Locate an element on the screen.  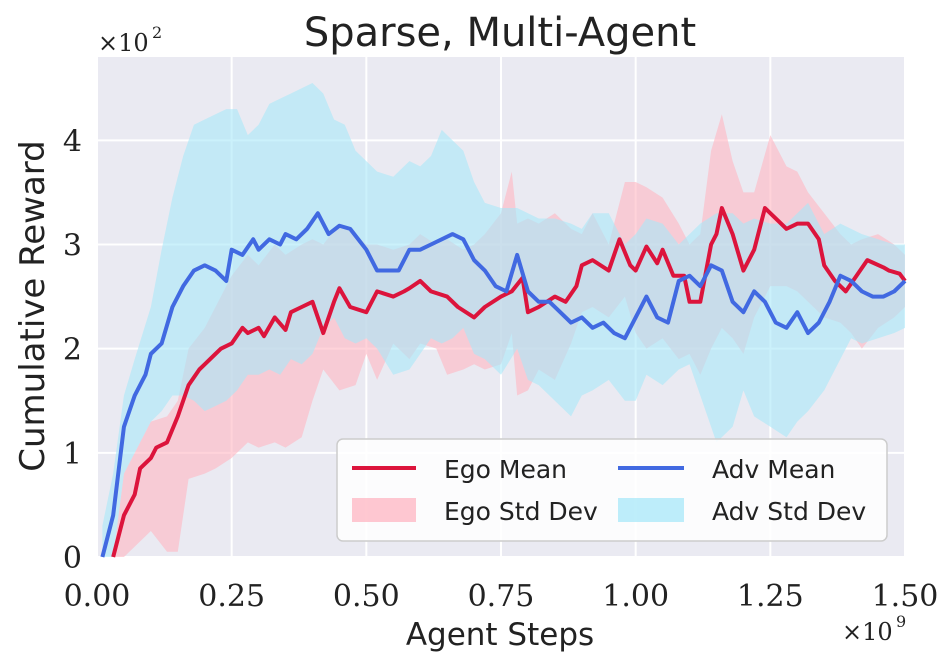
y-tick-label: 3 is located at coordinates (72, 246).